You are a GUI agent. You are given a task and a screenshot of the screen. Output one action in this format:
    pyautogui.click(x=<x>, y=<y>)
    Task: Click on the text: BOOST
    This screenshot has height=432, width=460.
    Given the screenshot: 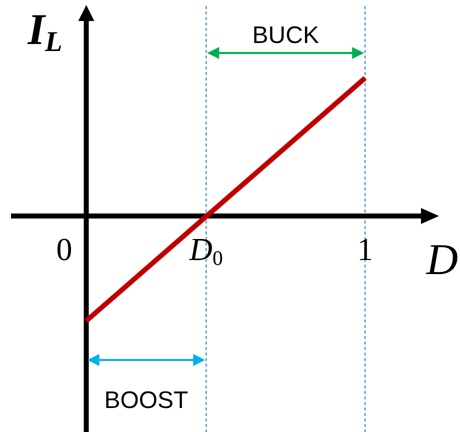 What is the action you would take?
    pyautogui.click(x=146, y=400)
    